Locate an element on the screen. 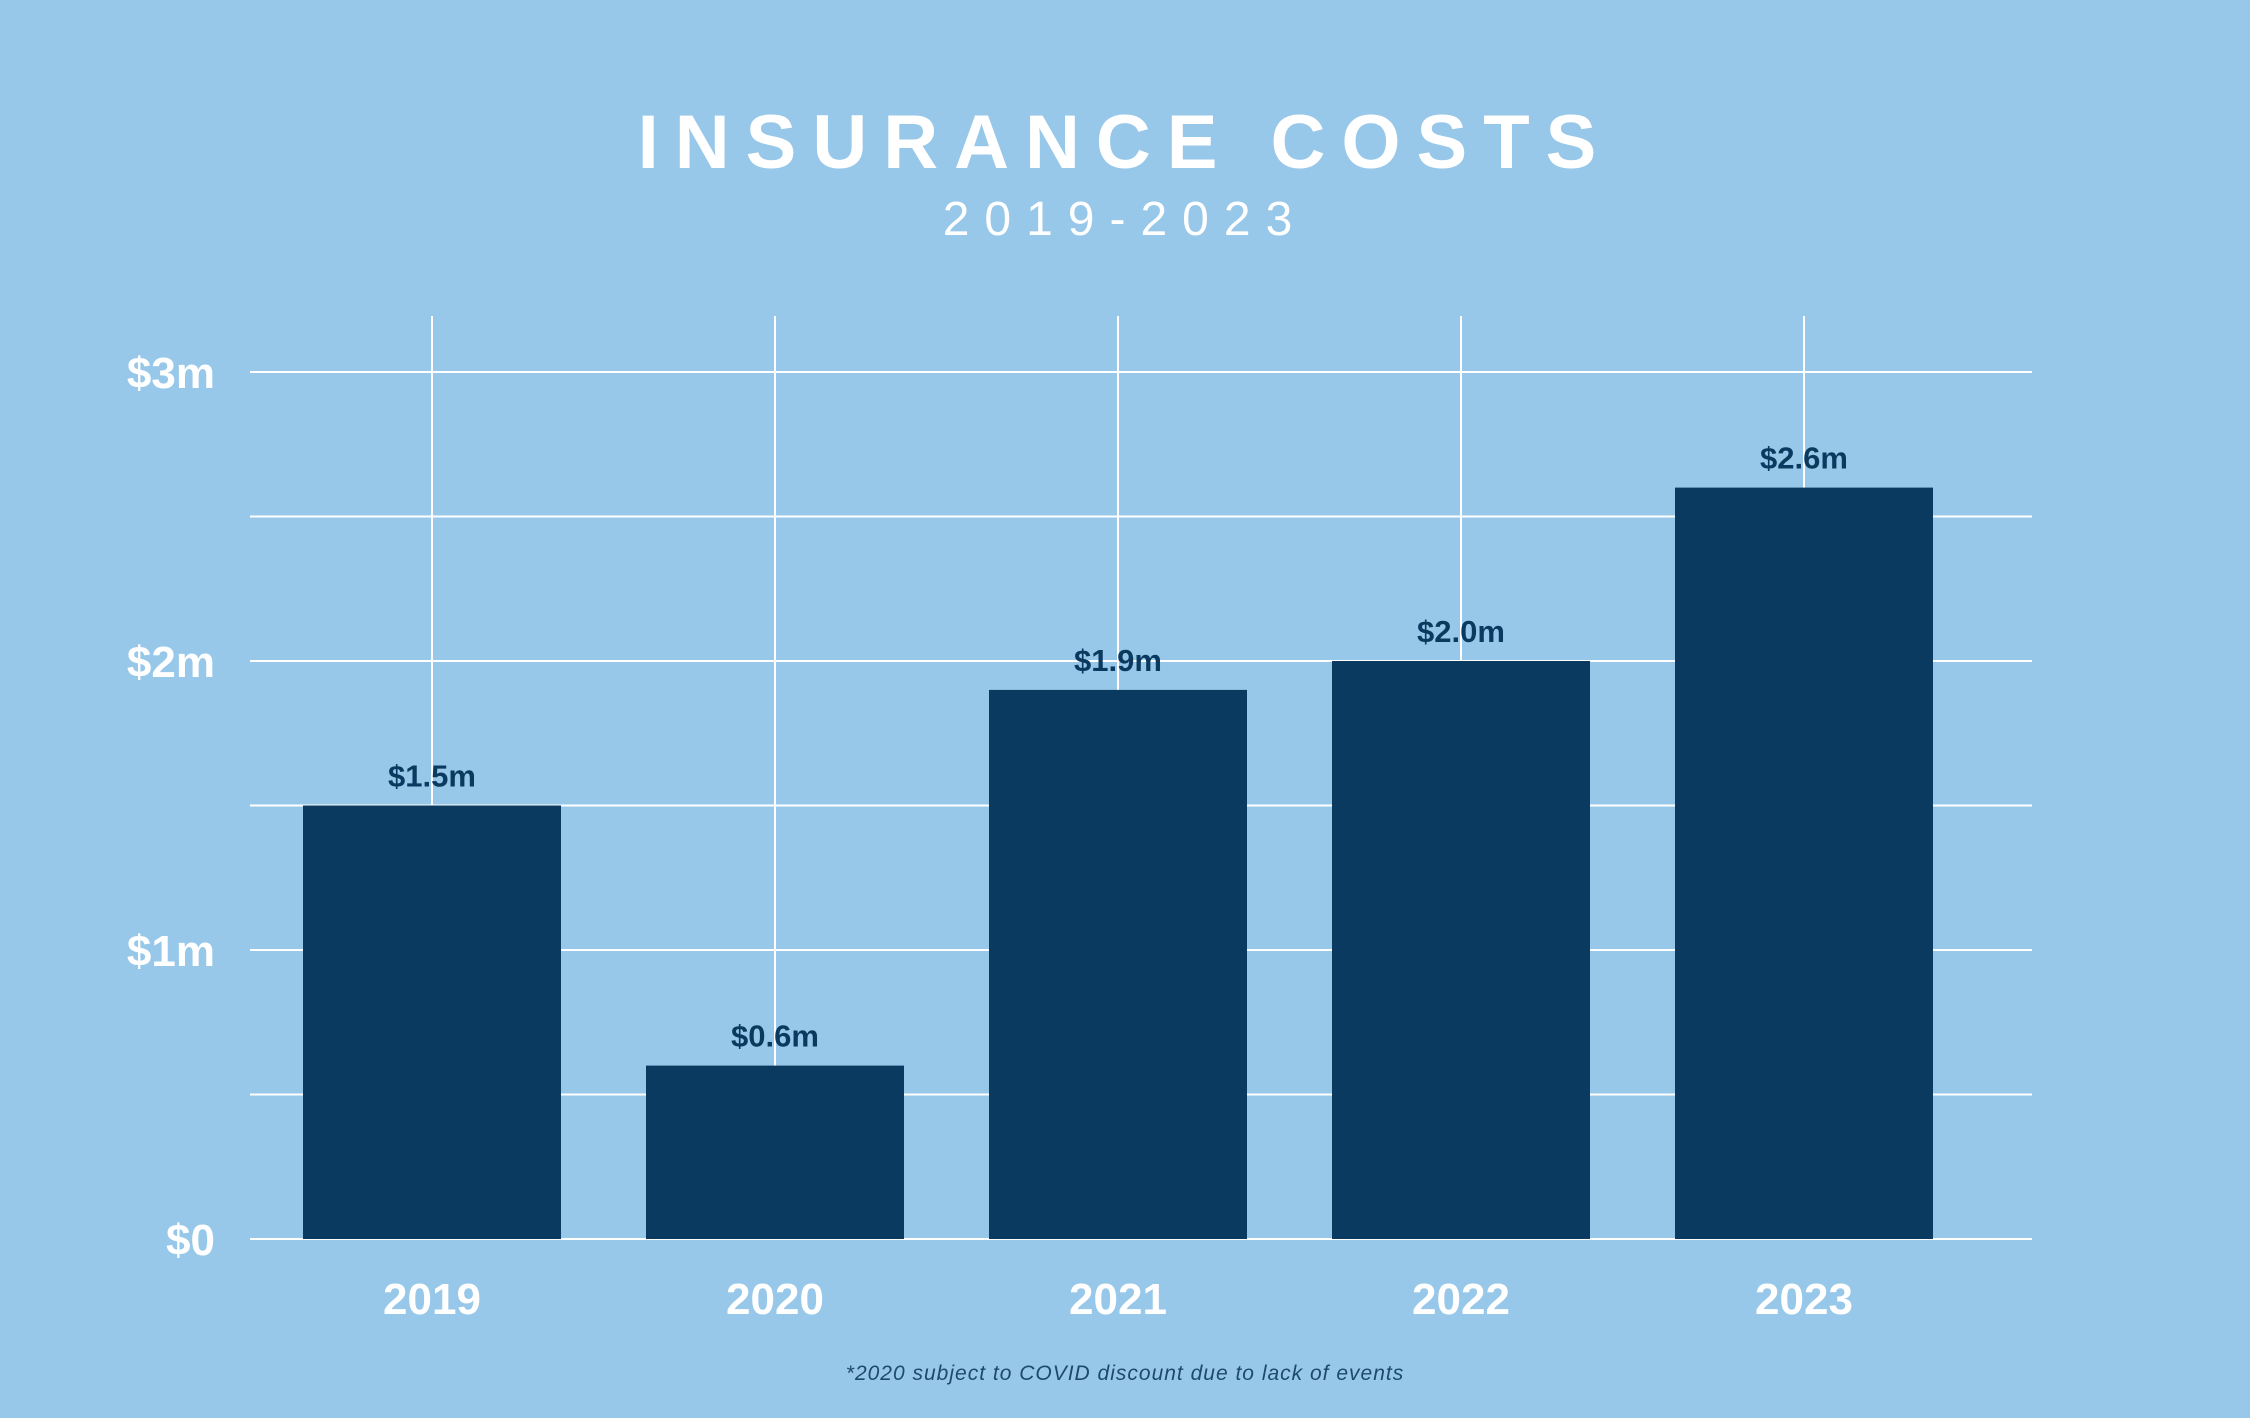 Image resolution: width=2250 pixels, height=1418 pixels. data-label: $1.5m is located at coordinates (432, 776).